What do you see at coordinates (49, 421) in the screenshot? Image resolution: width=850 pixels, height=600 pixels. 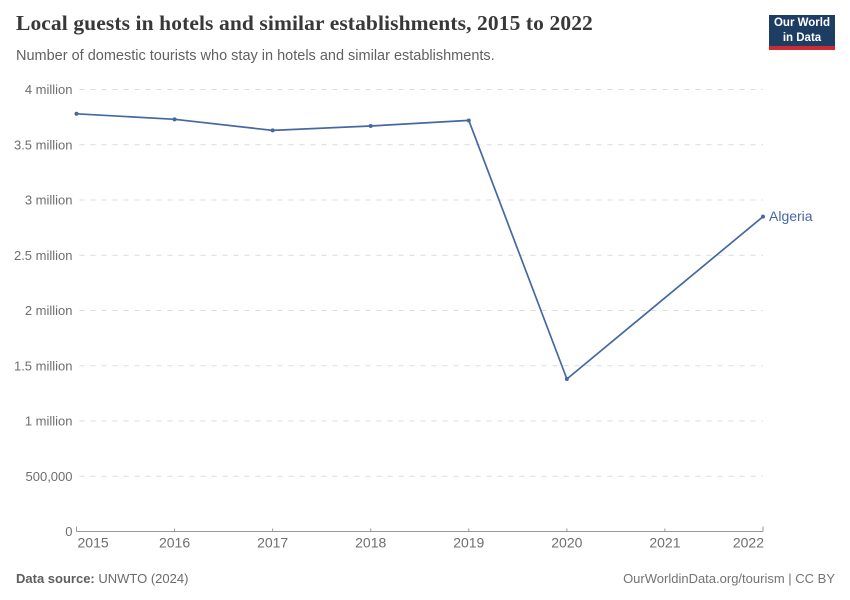 I see `y-axis-tick-label: 1 million` at bounding box center [49, 421].